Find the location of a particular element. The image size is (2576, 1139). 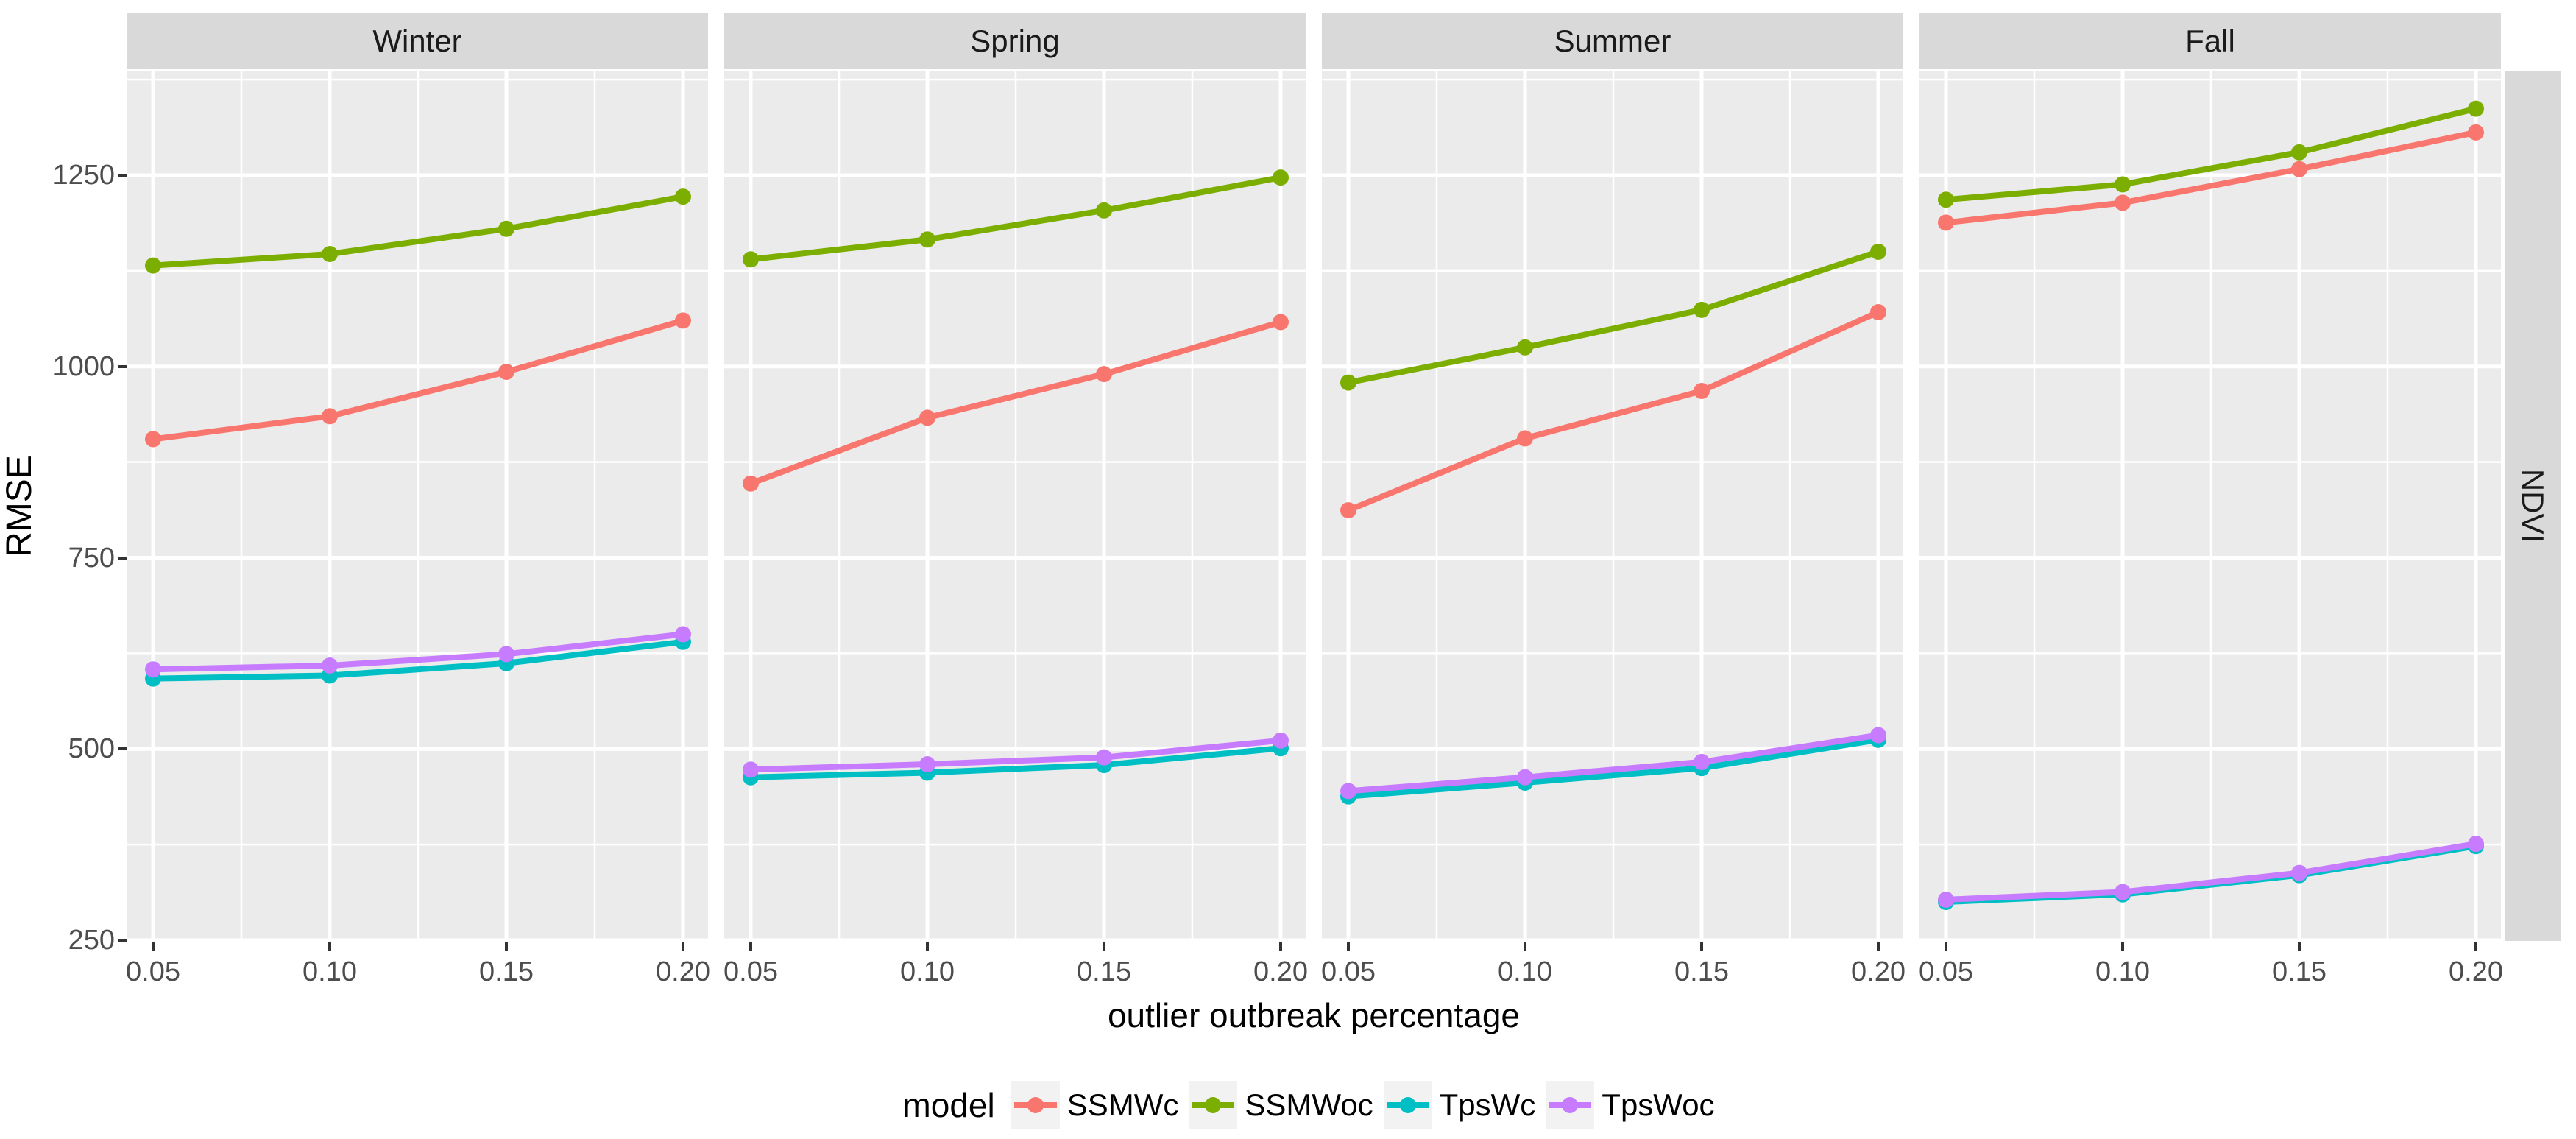

legend: model SSMWc SSMWoc TpsWc TpsWoc is located at coordinates (1314, 1105).